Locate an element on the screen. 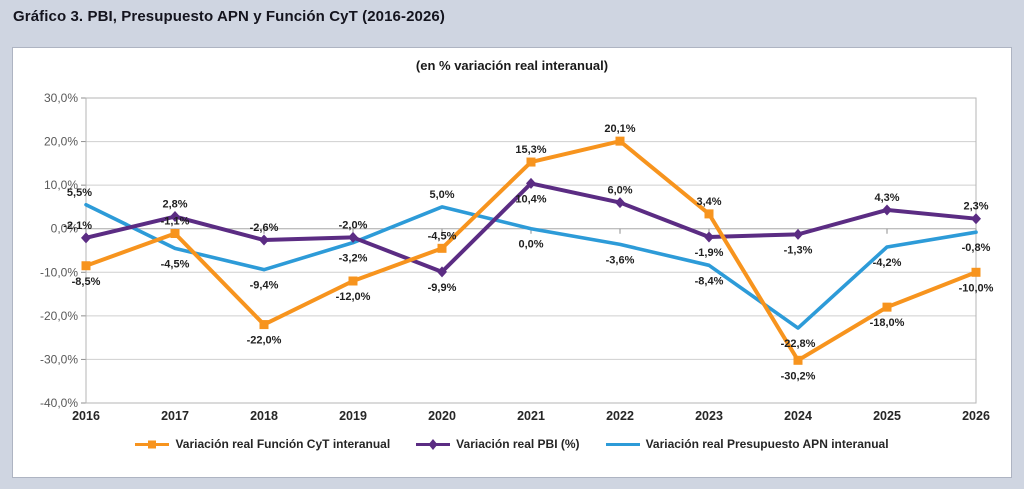  svg-text: 30,0% is located at coordinates (61, 98).